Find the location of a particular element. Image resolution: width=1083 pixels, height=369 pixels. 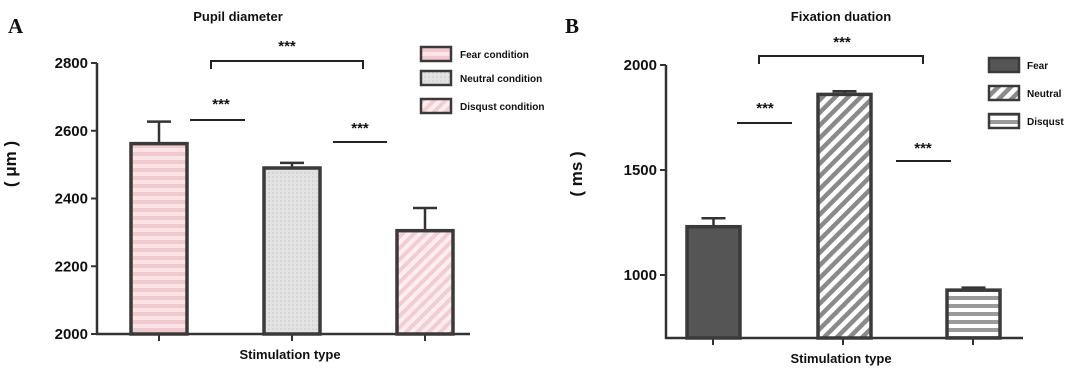

legend-label: Neutral is located at coordinates (1044, 94).